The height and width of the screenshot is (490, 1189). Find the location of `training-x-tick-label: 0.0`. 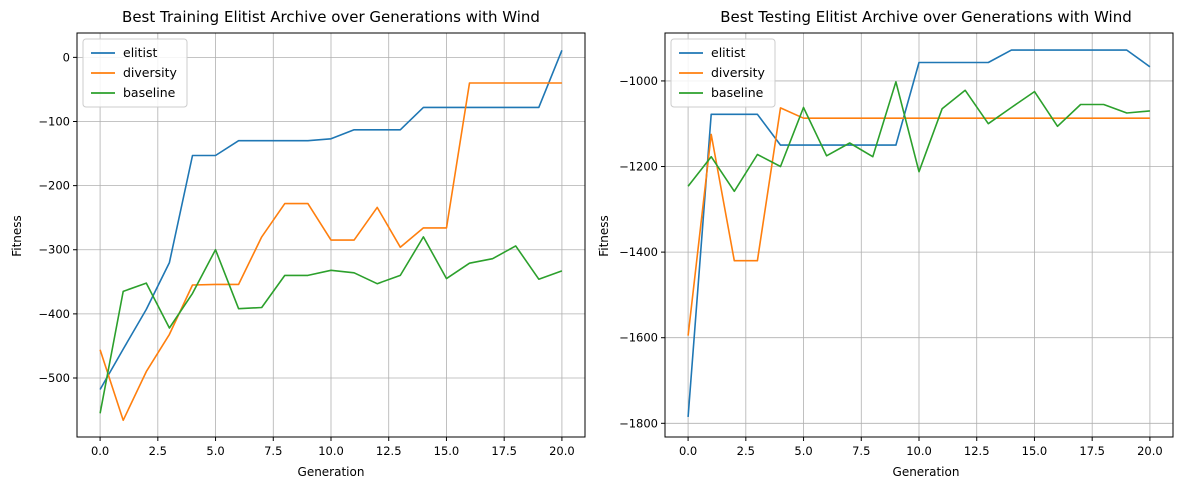

training-x-tick-label: 0.0 is located at coordinates (100, 451).